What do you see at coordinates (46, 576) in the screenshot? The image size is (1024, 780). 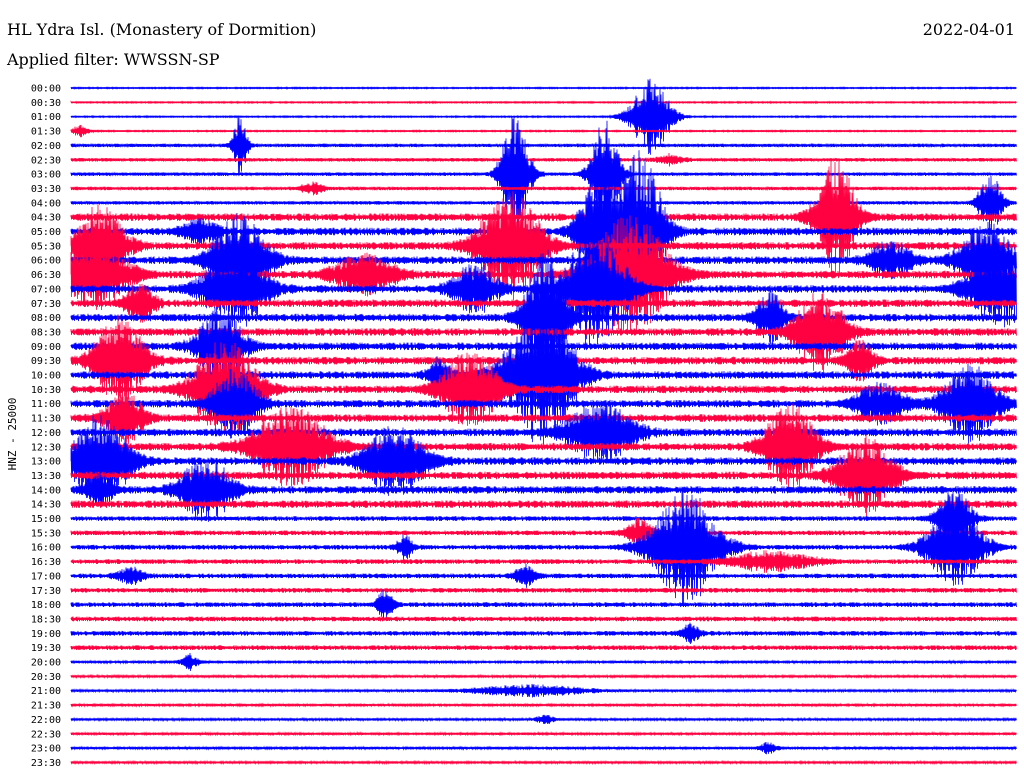 I see `time-tick-label: 17:00` at bounding box center [46, 576].